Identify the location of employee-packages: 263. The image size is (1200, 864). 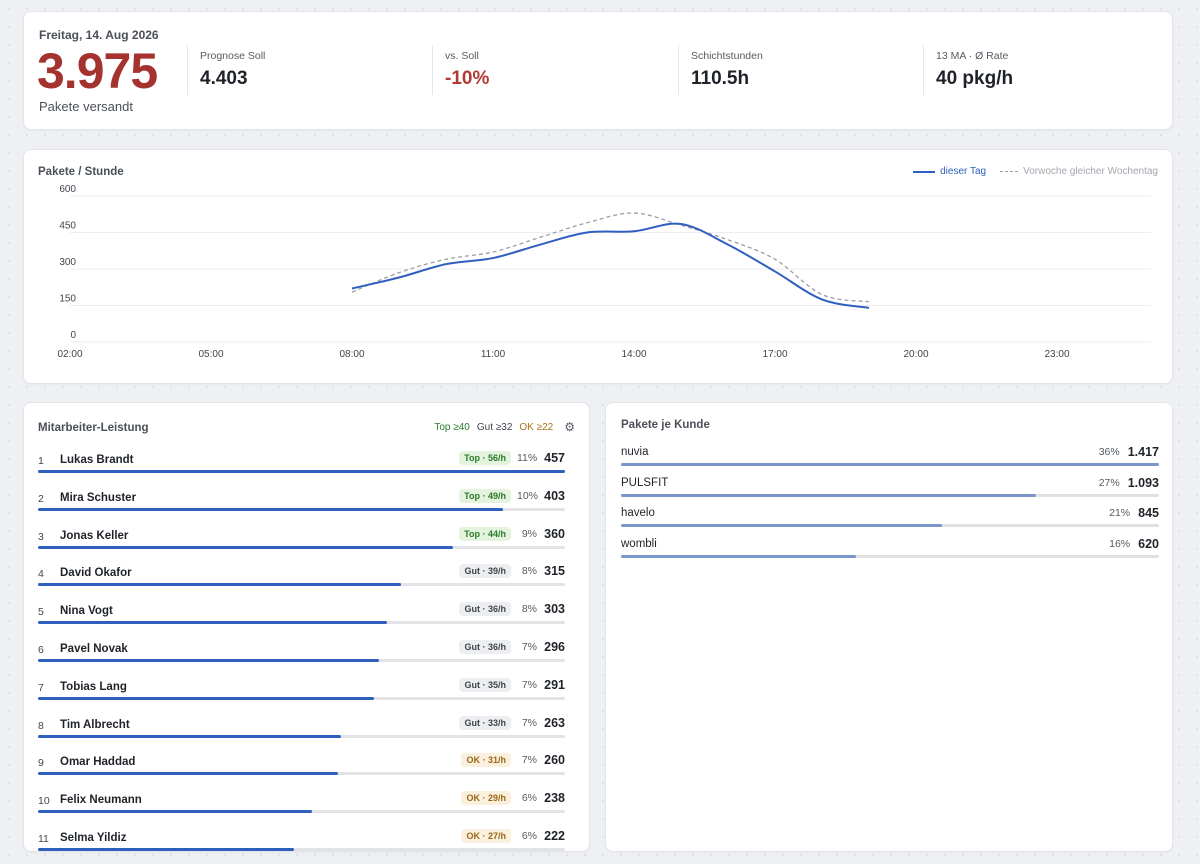
(554, 722).